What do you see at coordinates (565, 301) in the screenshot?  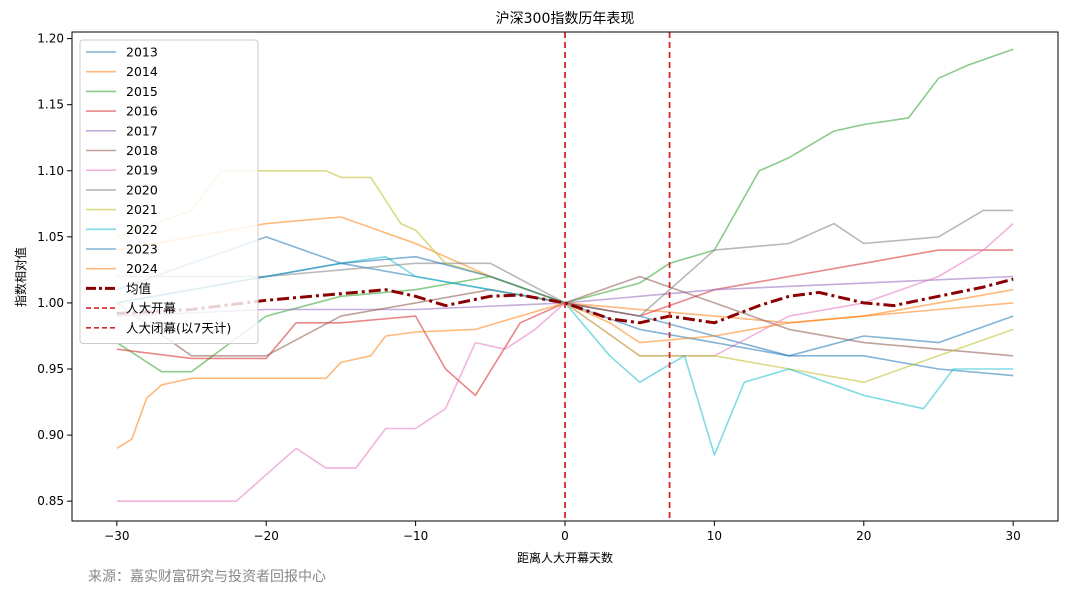 I see `series-line-mean` at bounding box center [565, 301].